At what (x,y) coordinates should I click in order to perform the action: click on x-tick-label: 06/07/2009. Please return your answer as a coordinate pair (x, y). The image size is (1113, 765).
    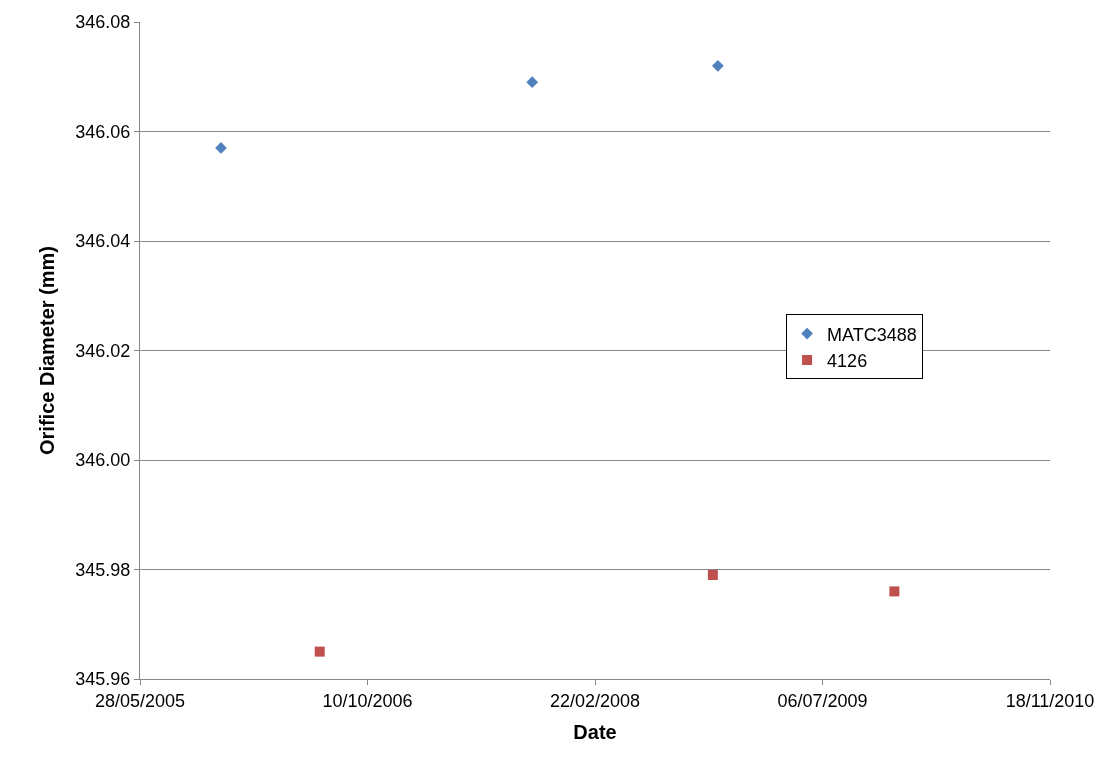
    Looking at the image, I should click on (822, 700).